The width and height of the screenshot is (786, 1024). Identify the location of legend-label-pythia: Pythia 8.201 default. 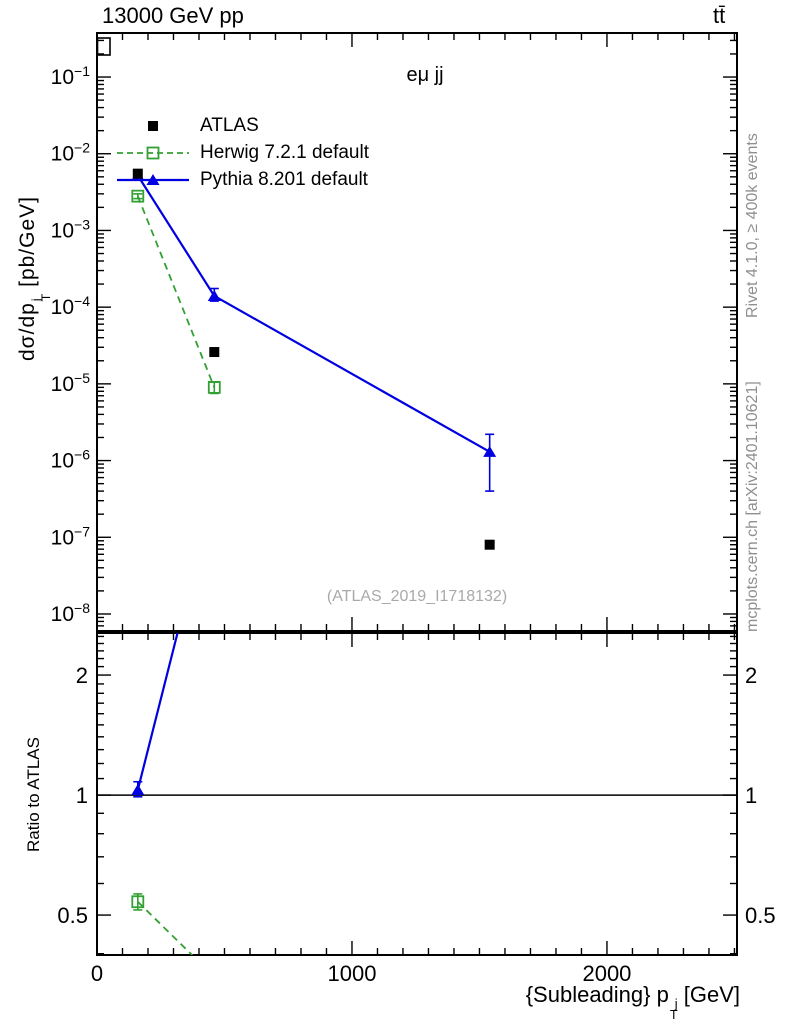
(284, 179).